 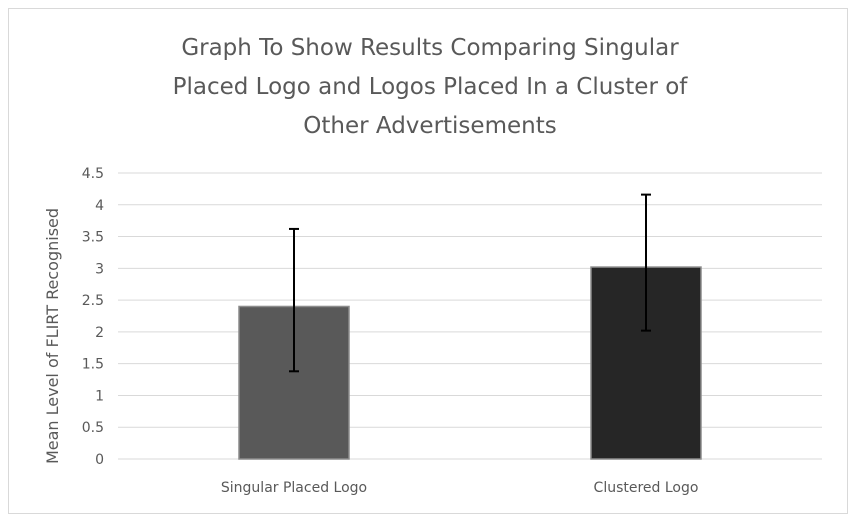 What do you see at coordinates (646, 488) in the screenshot?
I see `x-category-label-1: Clustered Logo` at bounding box center [646, 488].